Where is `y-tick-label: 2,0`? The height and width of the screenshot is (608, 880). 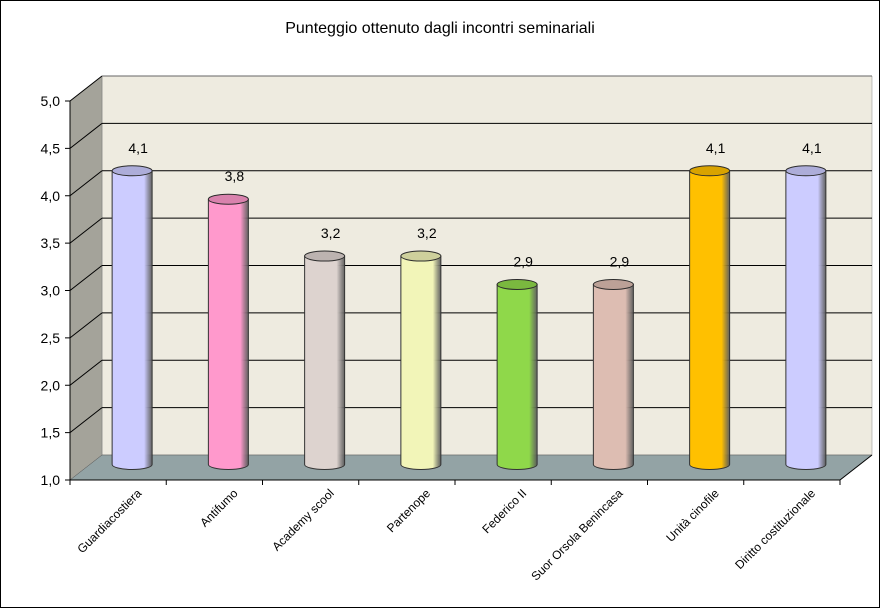
y-tick-label: 2,0 is located at coordinates (51, 385).